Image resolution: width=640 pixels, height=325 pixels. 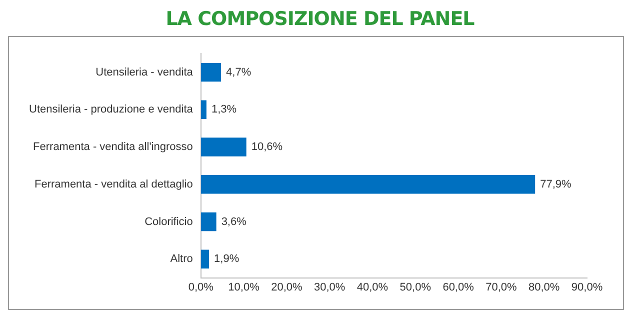 I want to click on y-tick-label: Altro, so click(x=181, y=259).